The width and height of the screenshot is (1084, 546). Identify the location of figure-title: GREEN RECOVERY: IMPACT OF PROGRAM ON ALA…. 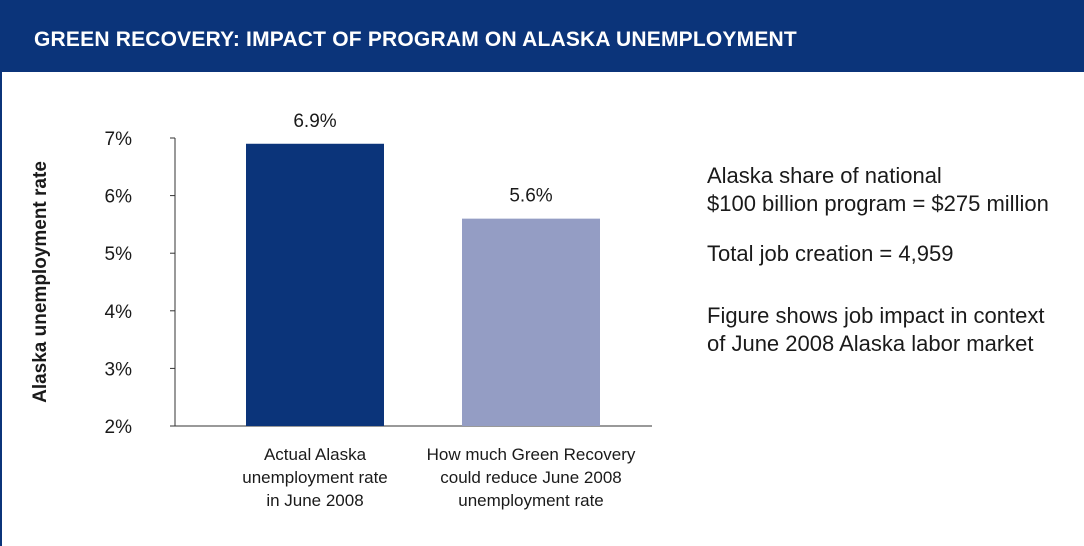
(415, 39).